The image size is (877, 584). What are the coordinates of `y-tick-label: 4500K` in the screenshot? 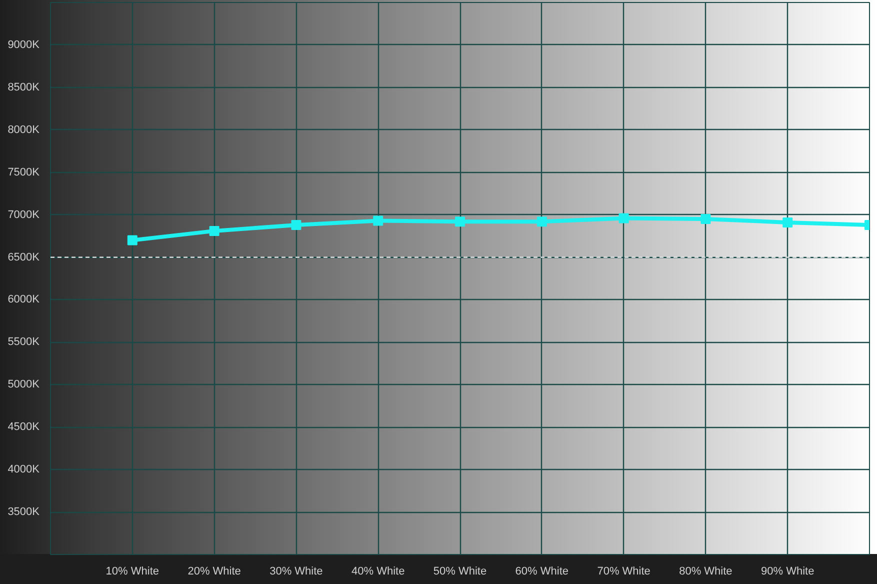 It's located at (24, 427).